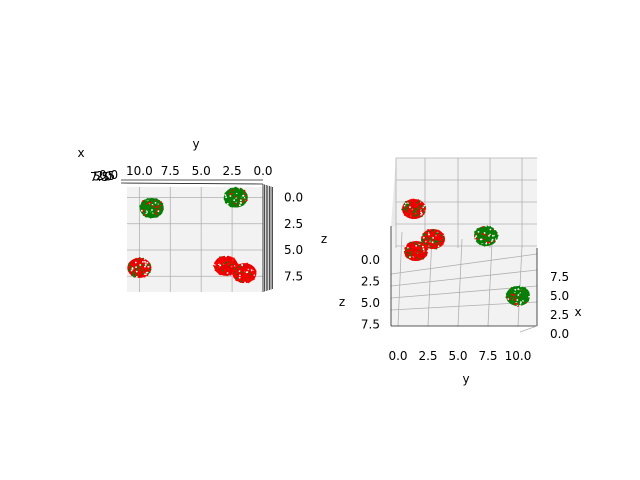  What do you see at coordinates (197, 235) in the screenshot?
I see `left-depth-lines` at bounding box center [197, 235].